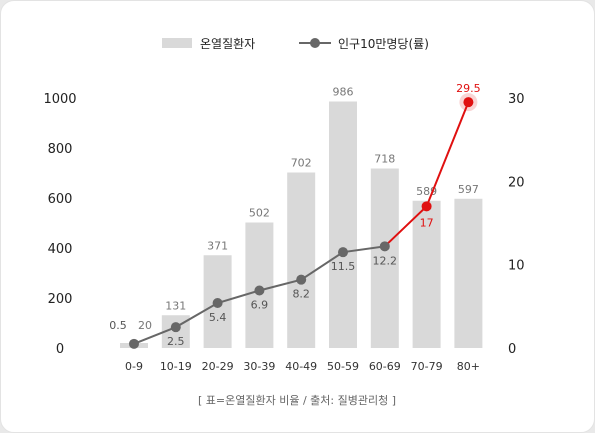 This screenshot has height=433, width=595. Describe the element at coordinates (176, 341) in the screenshot. I see `rate-value-label: 2.5` at that location.